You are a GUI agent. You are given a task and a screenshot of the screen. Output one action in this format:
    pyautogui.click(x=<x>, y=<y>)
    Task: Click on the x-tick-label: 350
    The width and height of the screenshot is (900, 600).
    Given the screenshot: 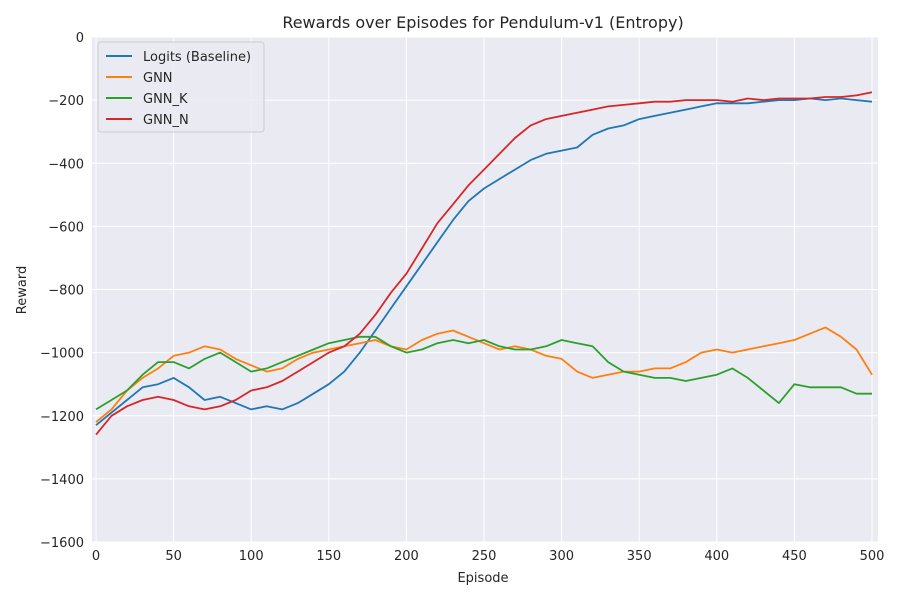 What is the action you would take?
    pyautogui.click(x=639, y=556)
    